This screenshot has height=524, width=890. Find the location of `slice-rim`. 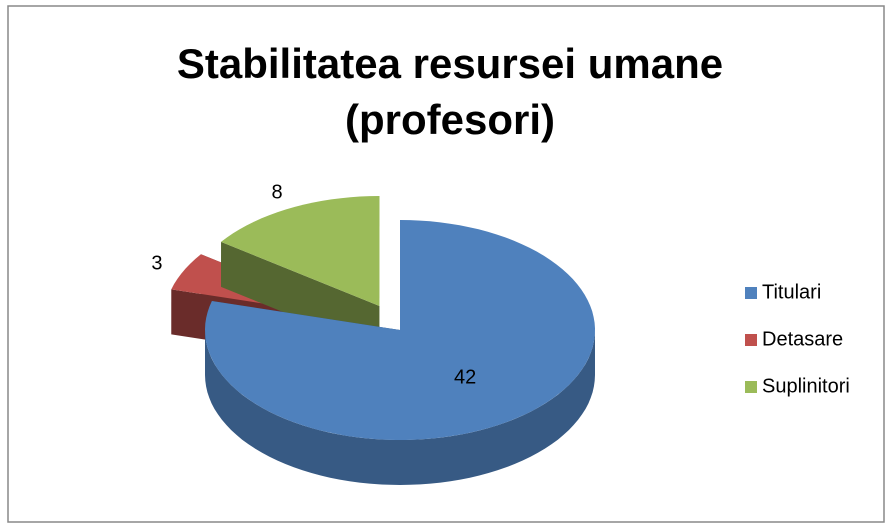

slice-rim is located at coordinates (400, 407).